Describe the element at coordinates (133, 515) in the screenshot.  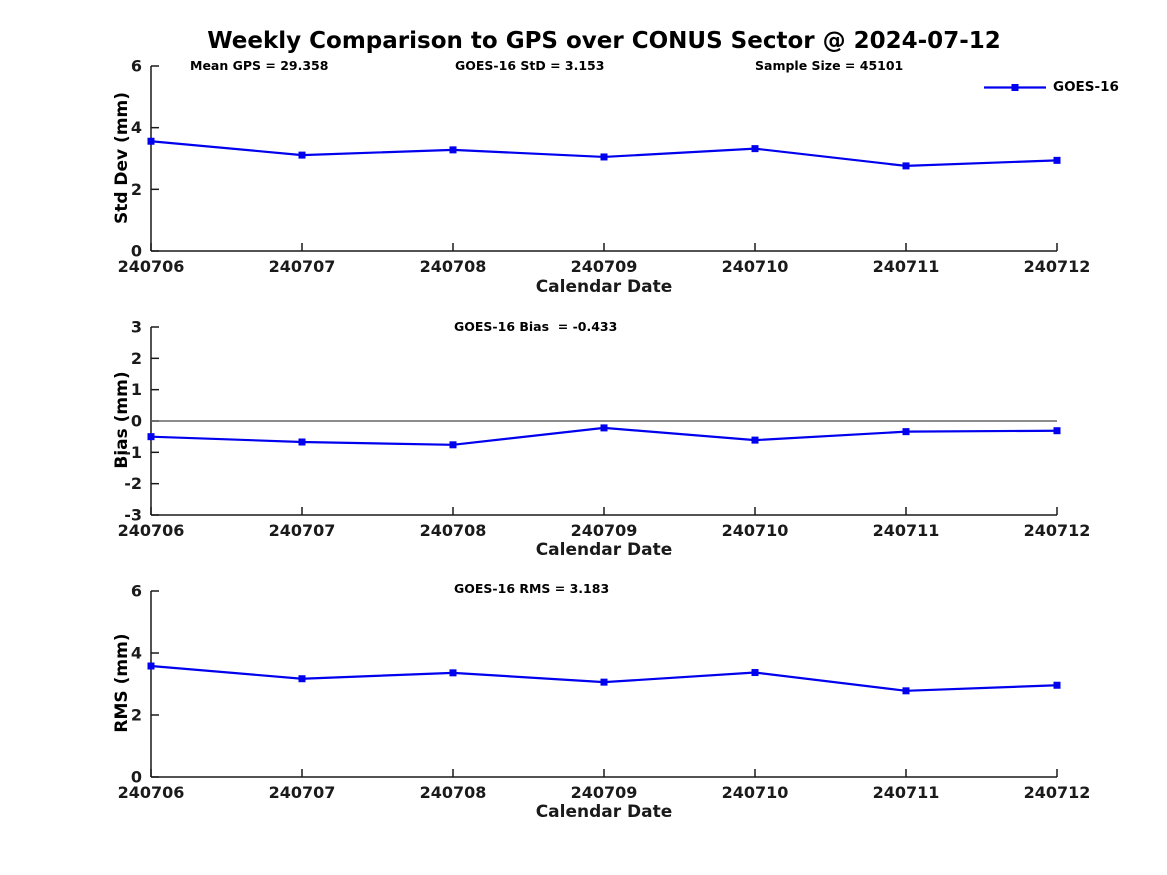
I see `y-tick-label: -3` at that location.